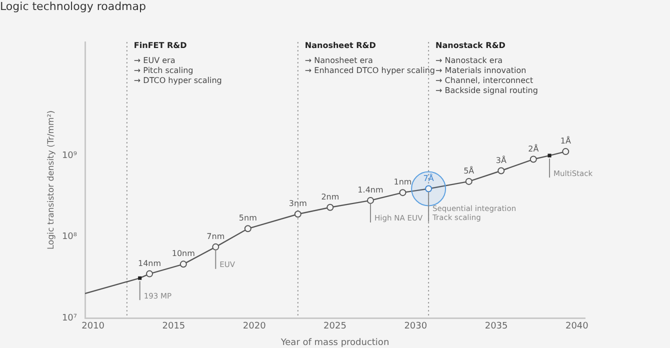 The image size is (670, 348). Describe the element at coordinates (215, 236) in the screenshot. I see `series-label: 7nm` at that location.